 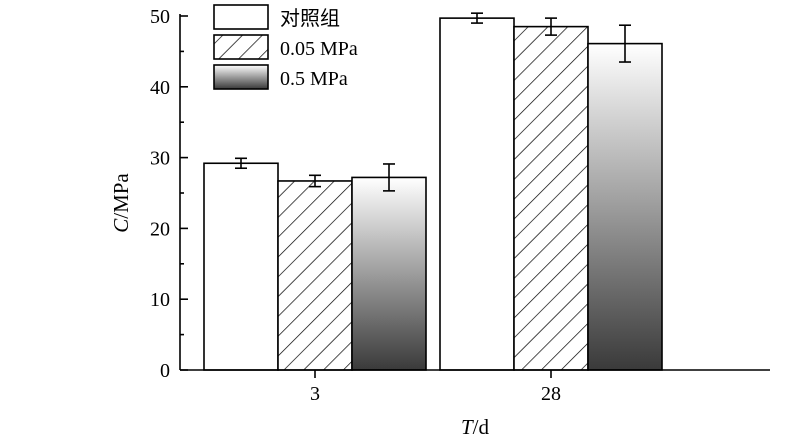 I want to click on y-tick-label: 10, so click(x=160, y=300).